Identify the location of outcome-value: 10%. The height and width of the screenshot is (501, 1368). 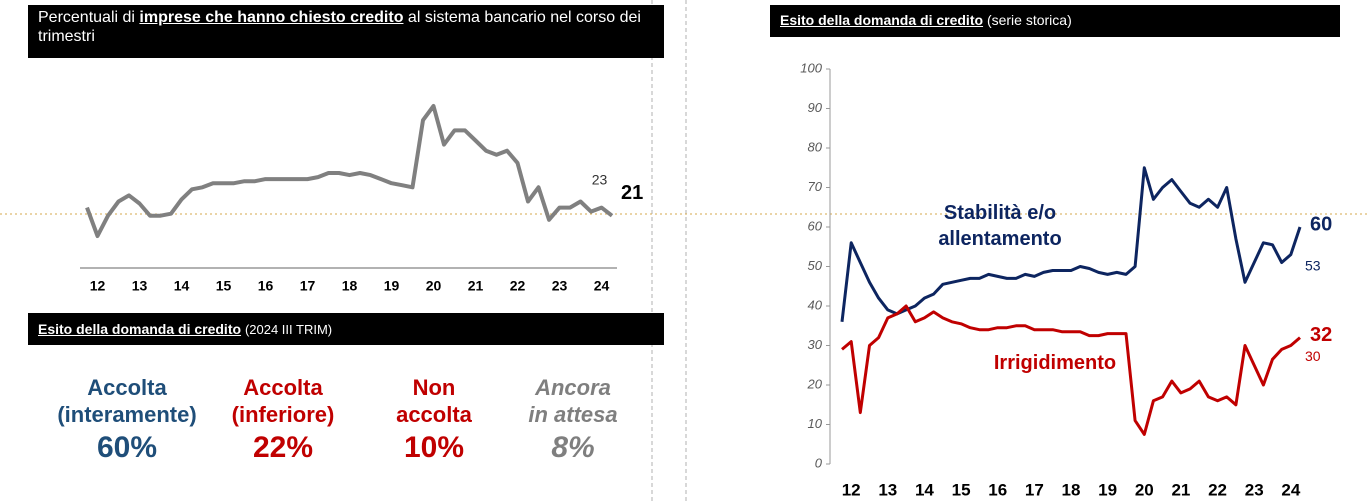
(434, 447).